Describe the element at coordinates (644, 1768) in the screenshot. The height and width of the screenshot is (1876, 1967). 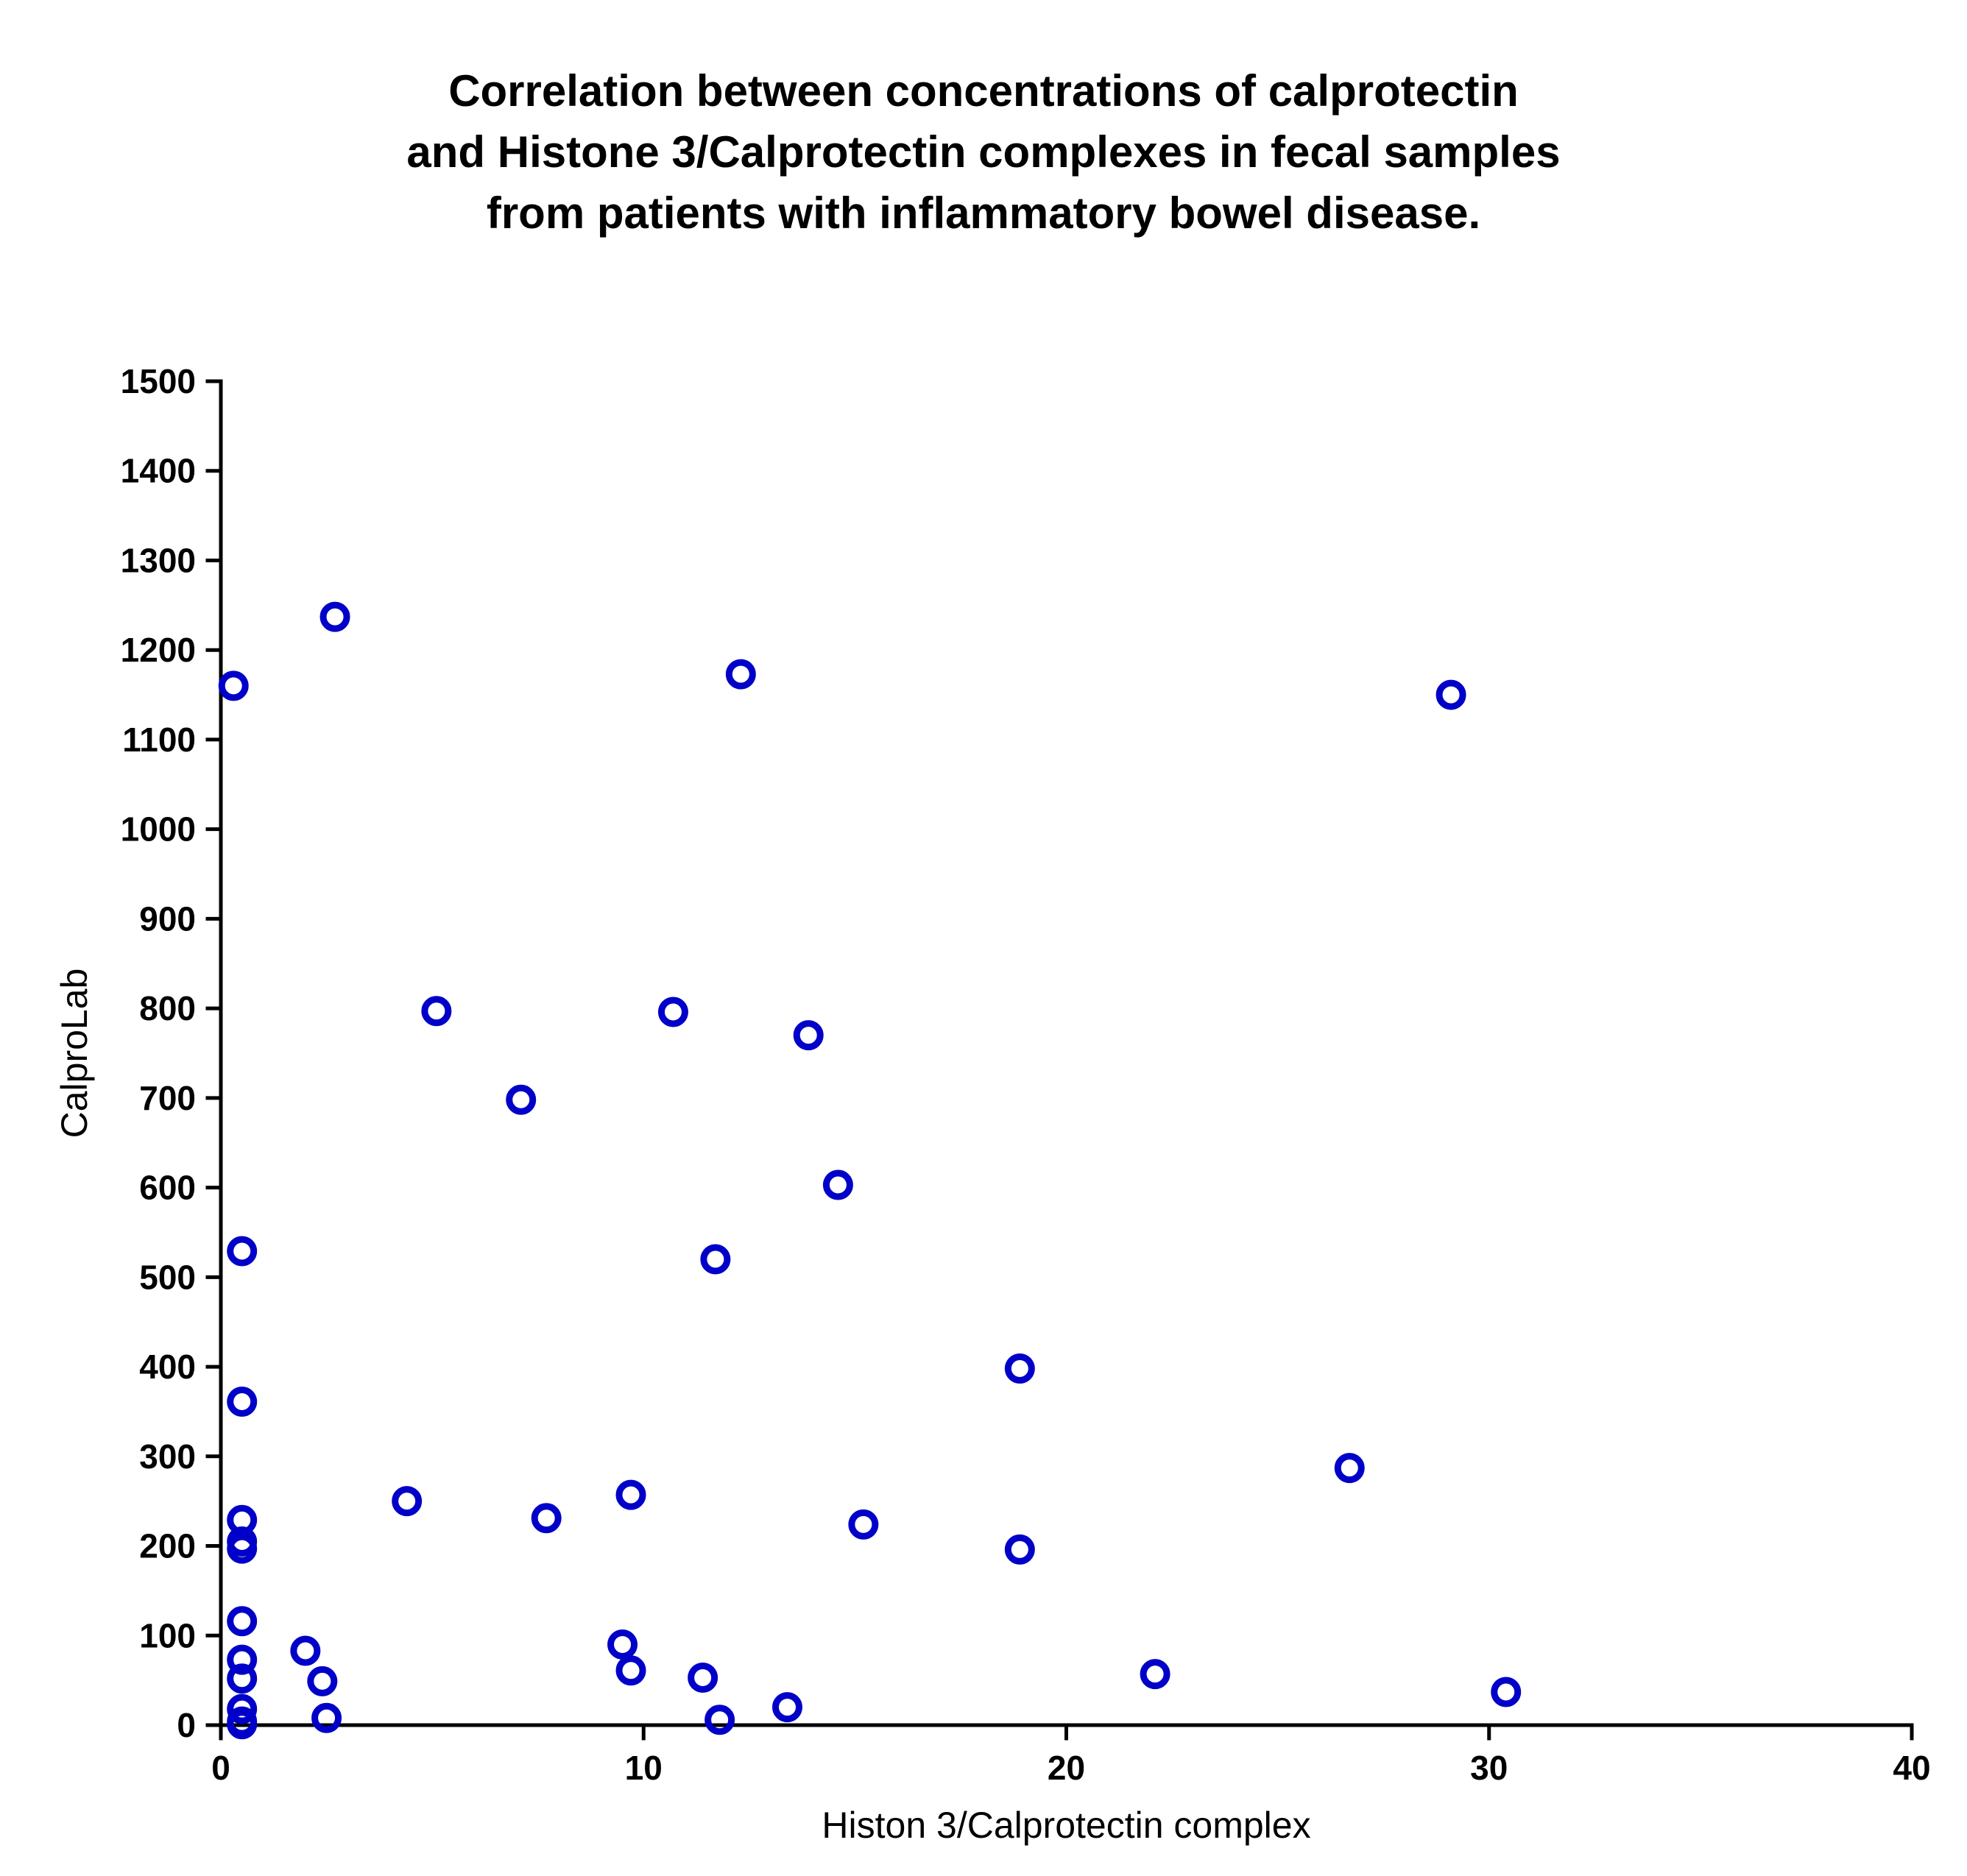
I see `x-tick-label: 10` at that location.